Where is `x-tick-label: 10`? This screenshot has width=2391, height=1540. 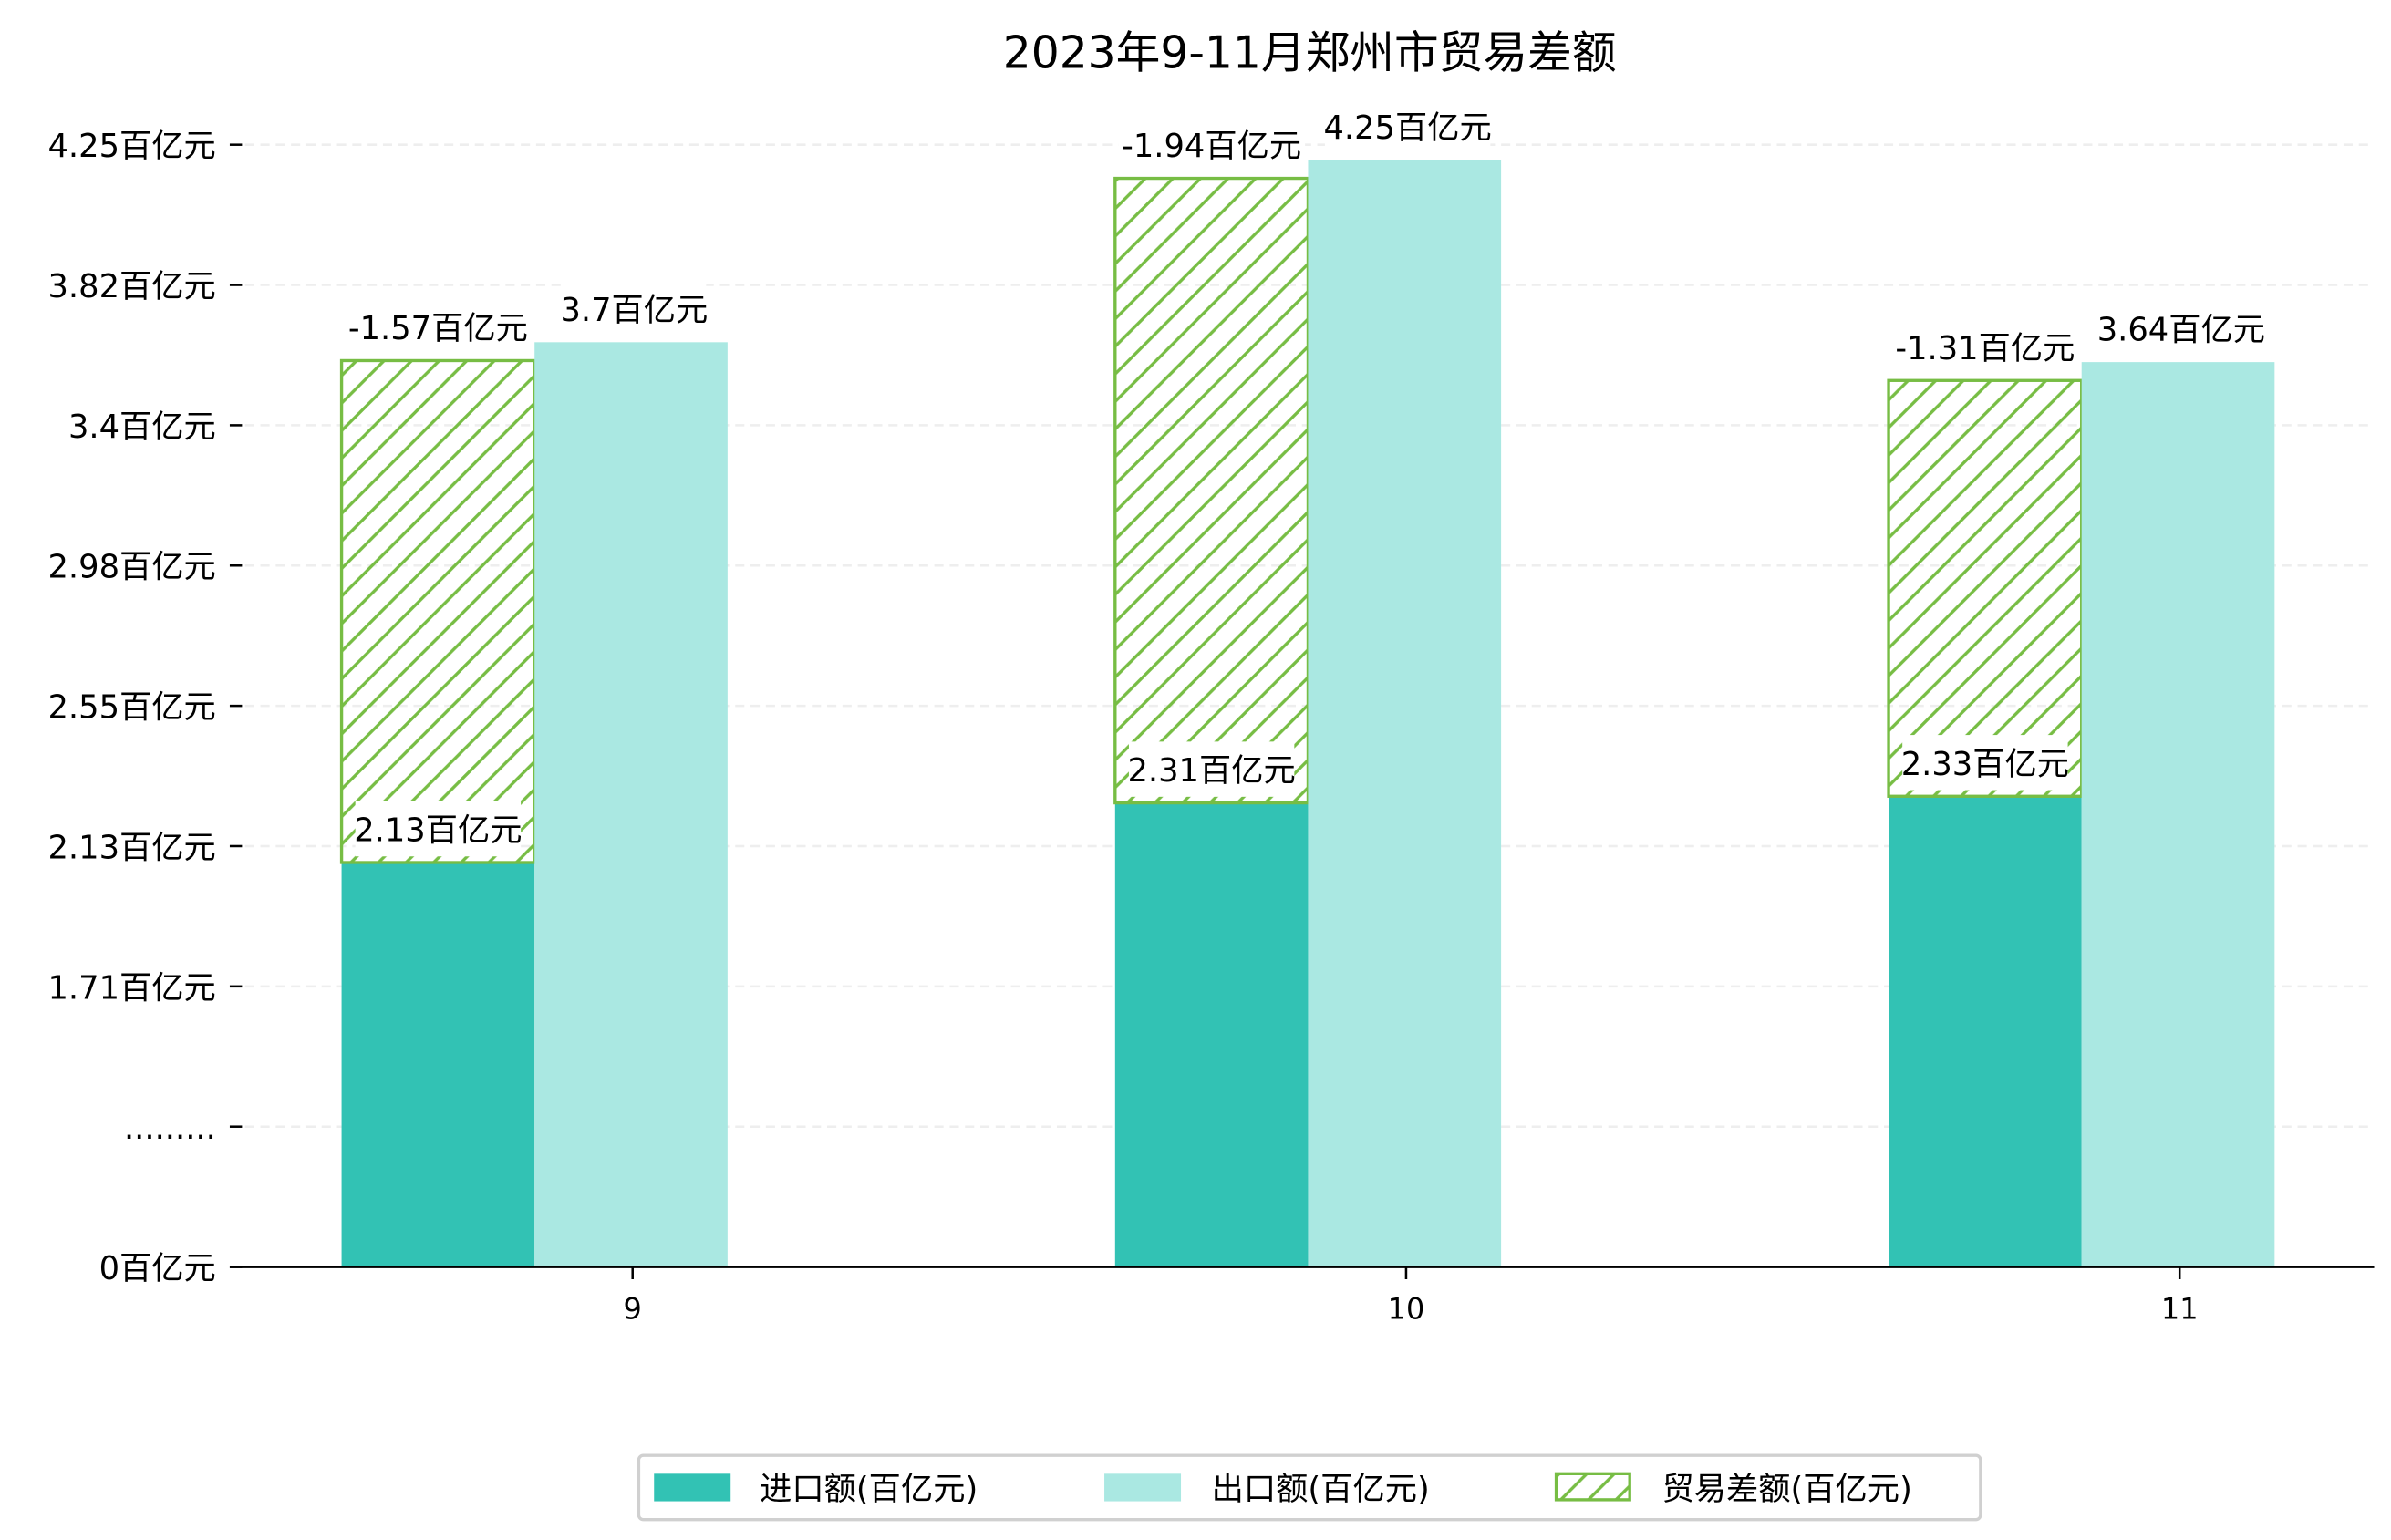 x-tick-label: 10 is located at coordinates (1407, 1309).